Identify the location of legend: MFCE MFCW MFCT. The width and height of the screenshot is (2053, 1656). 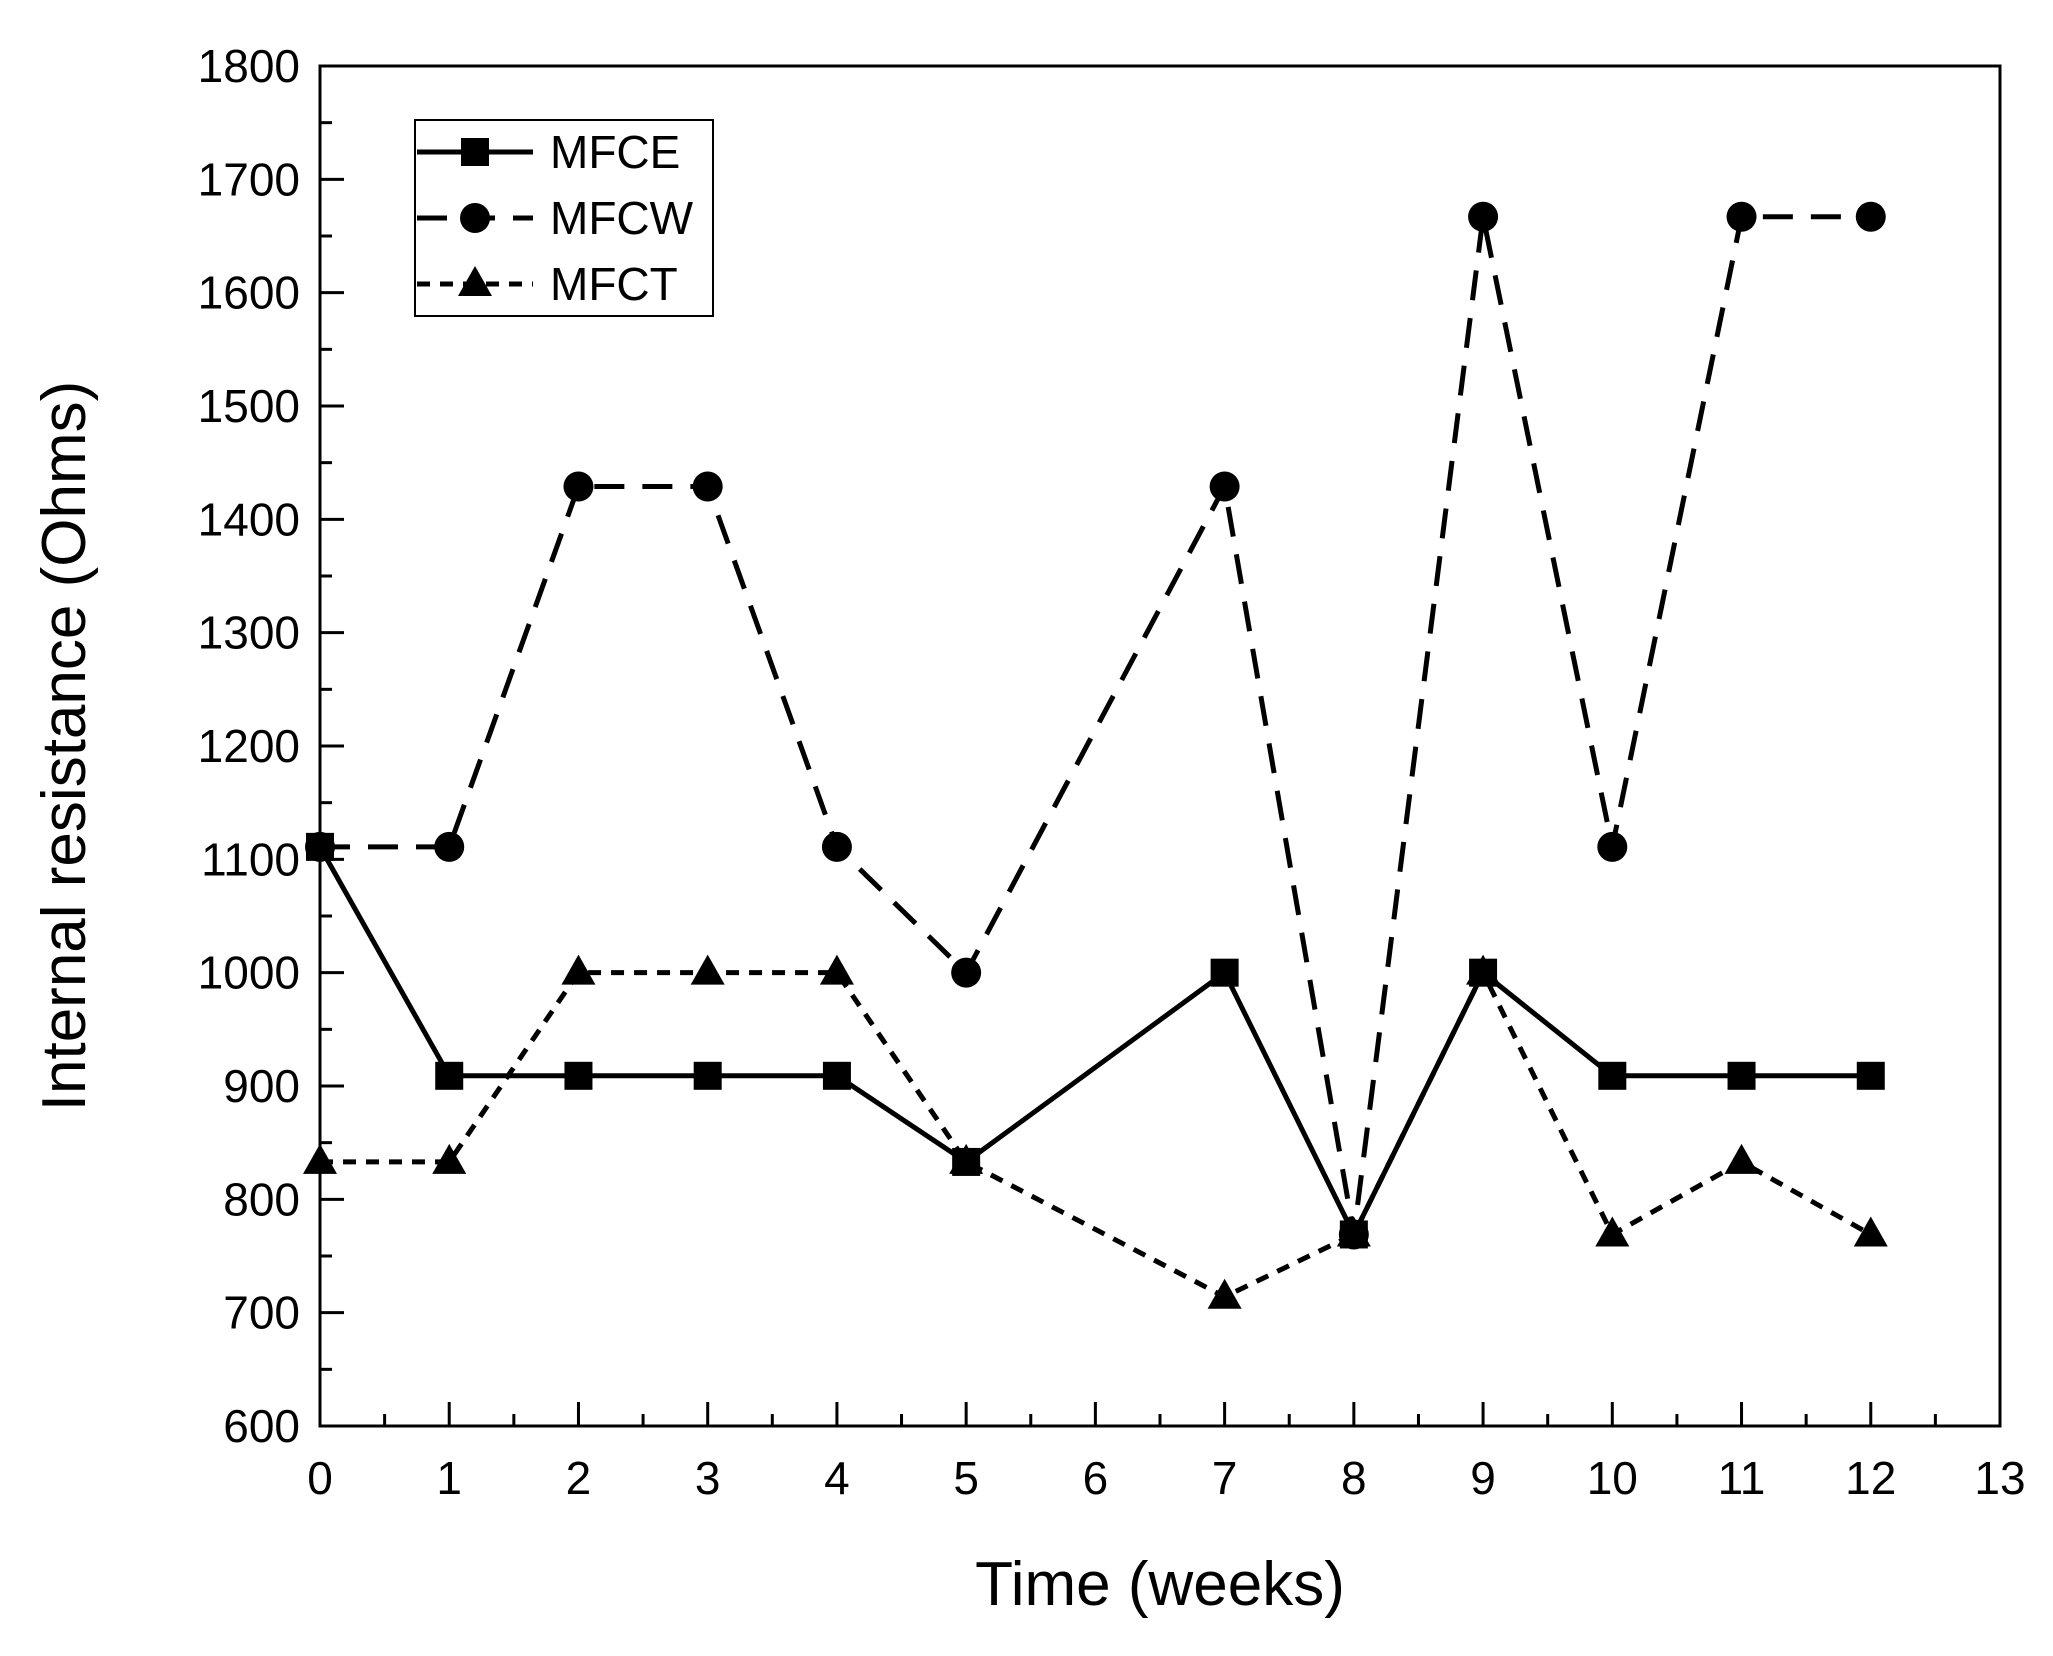
(564, 218).